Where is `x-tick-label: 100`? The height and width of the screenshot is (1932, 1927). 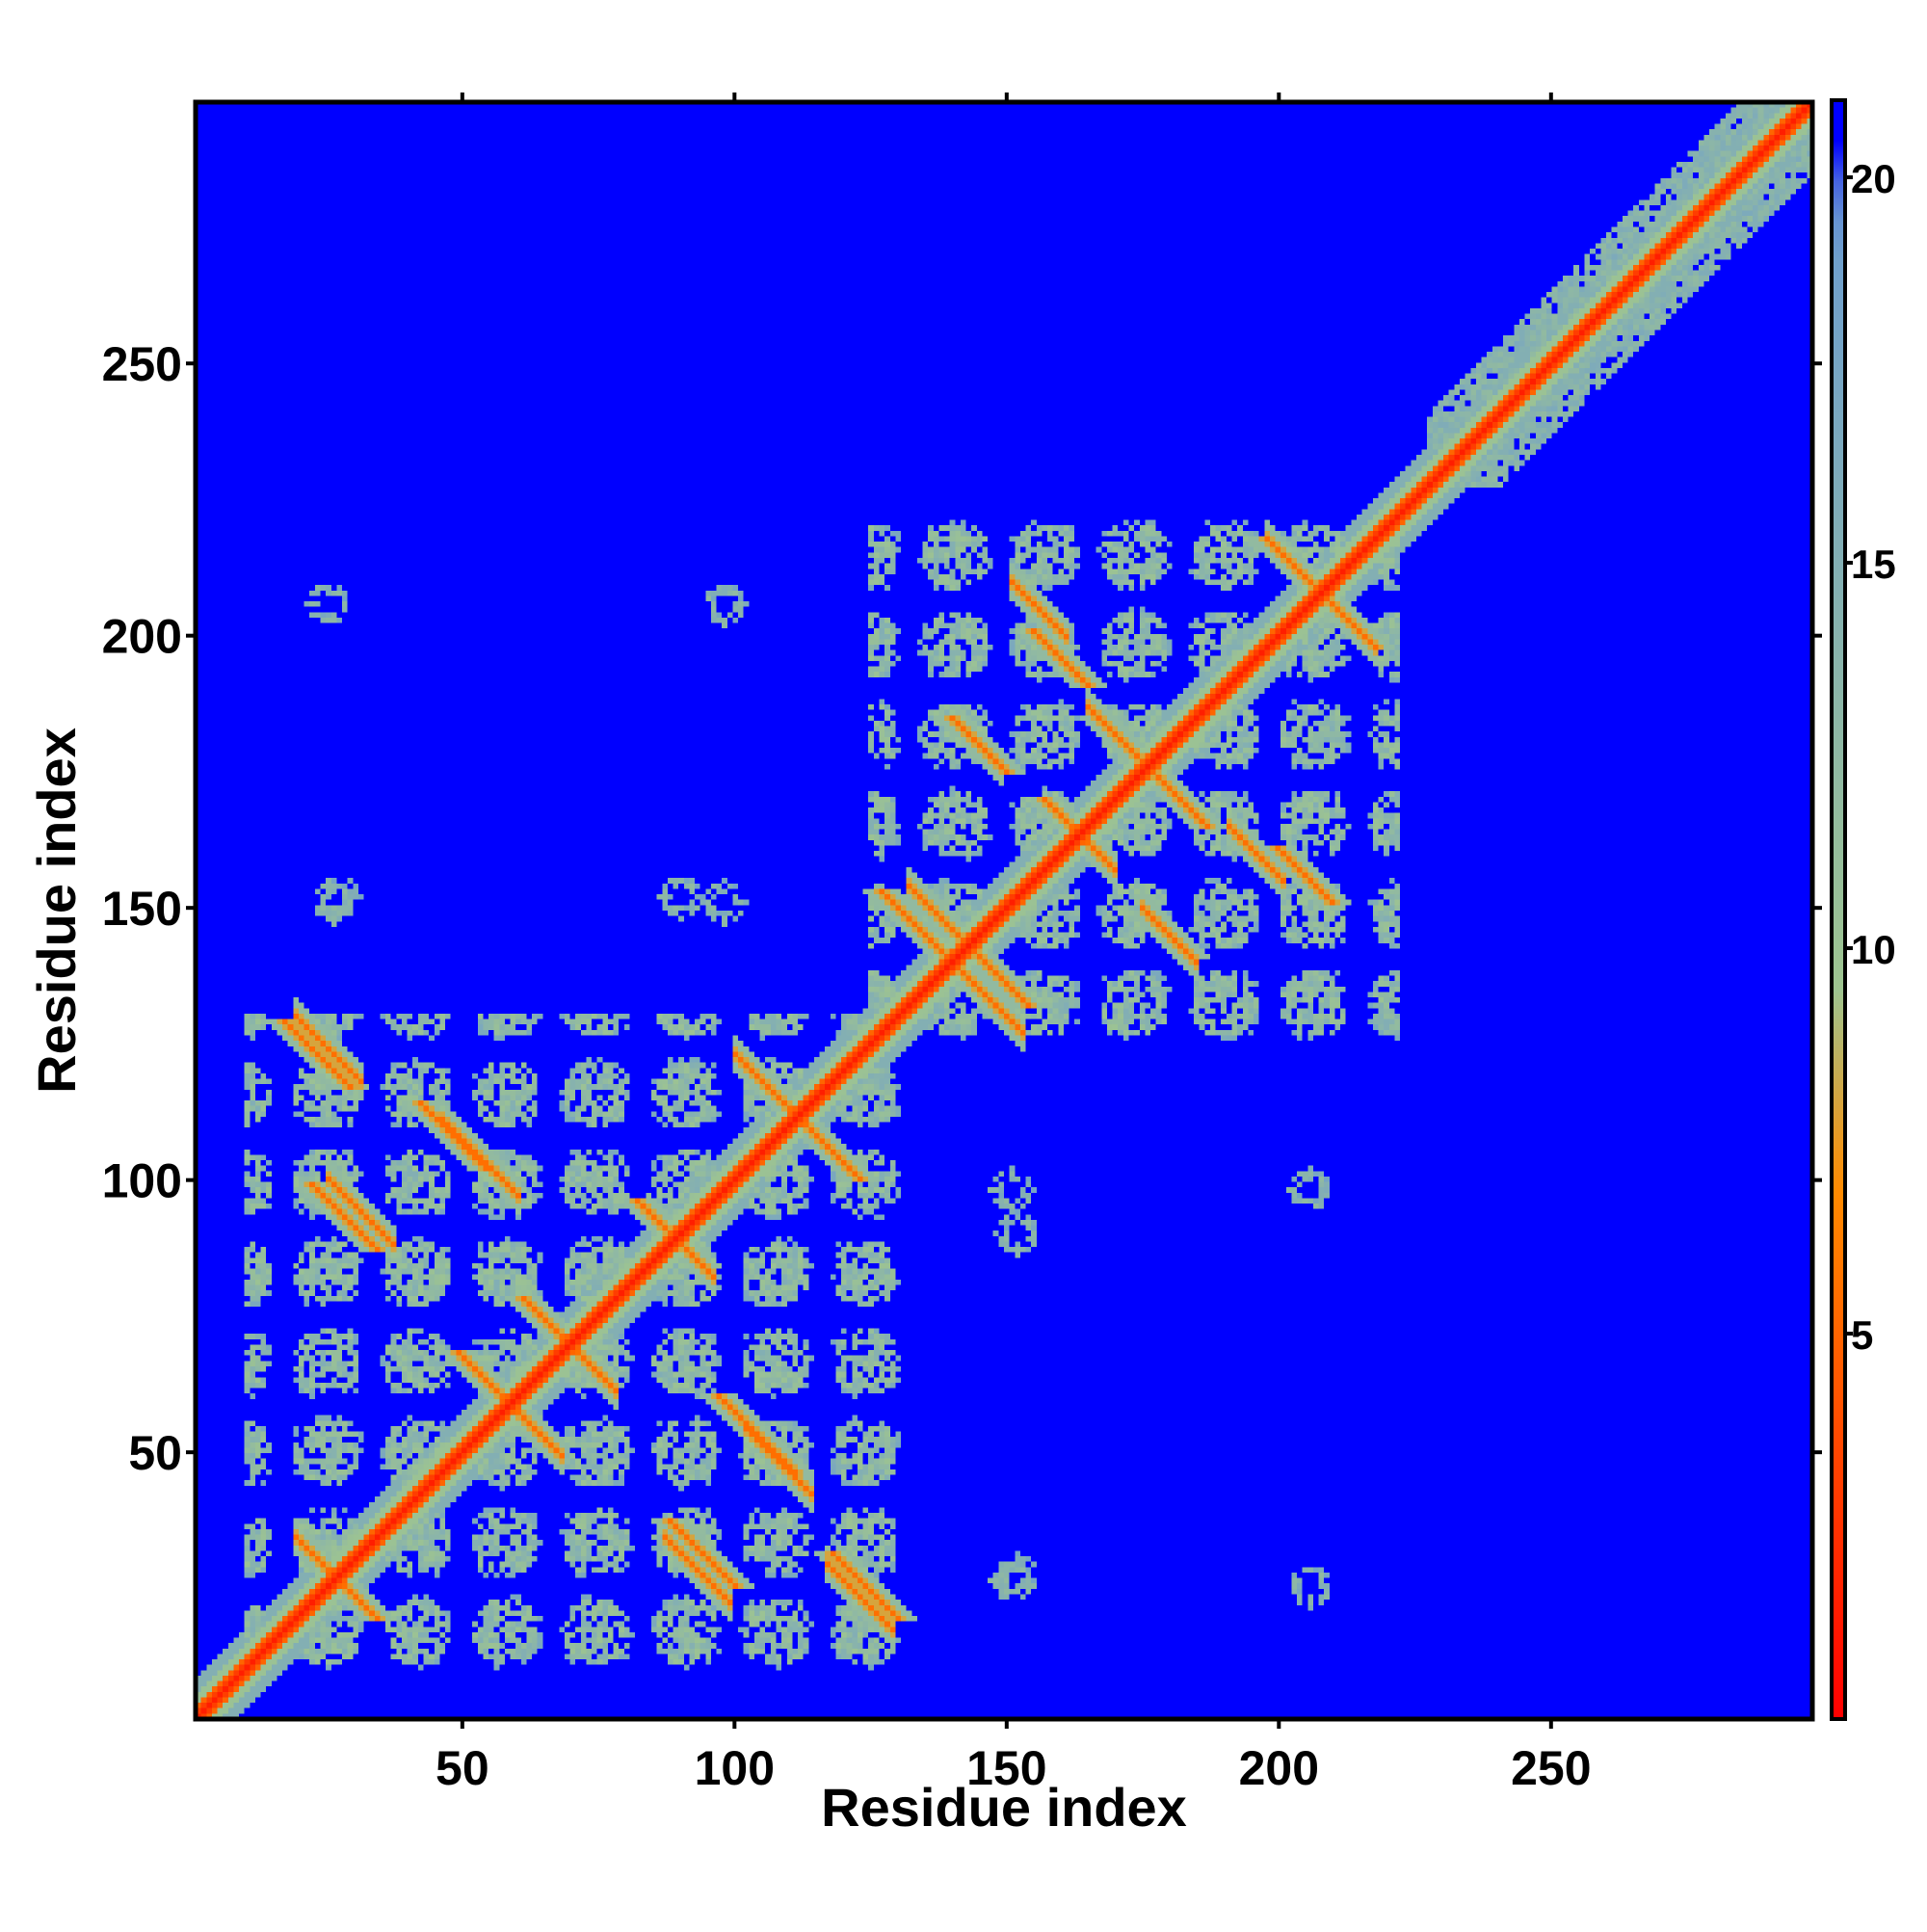
x-tick-label: 100 is located at coordinates (735, 1768).